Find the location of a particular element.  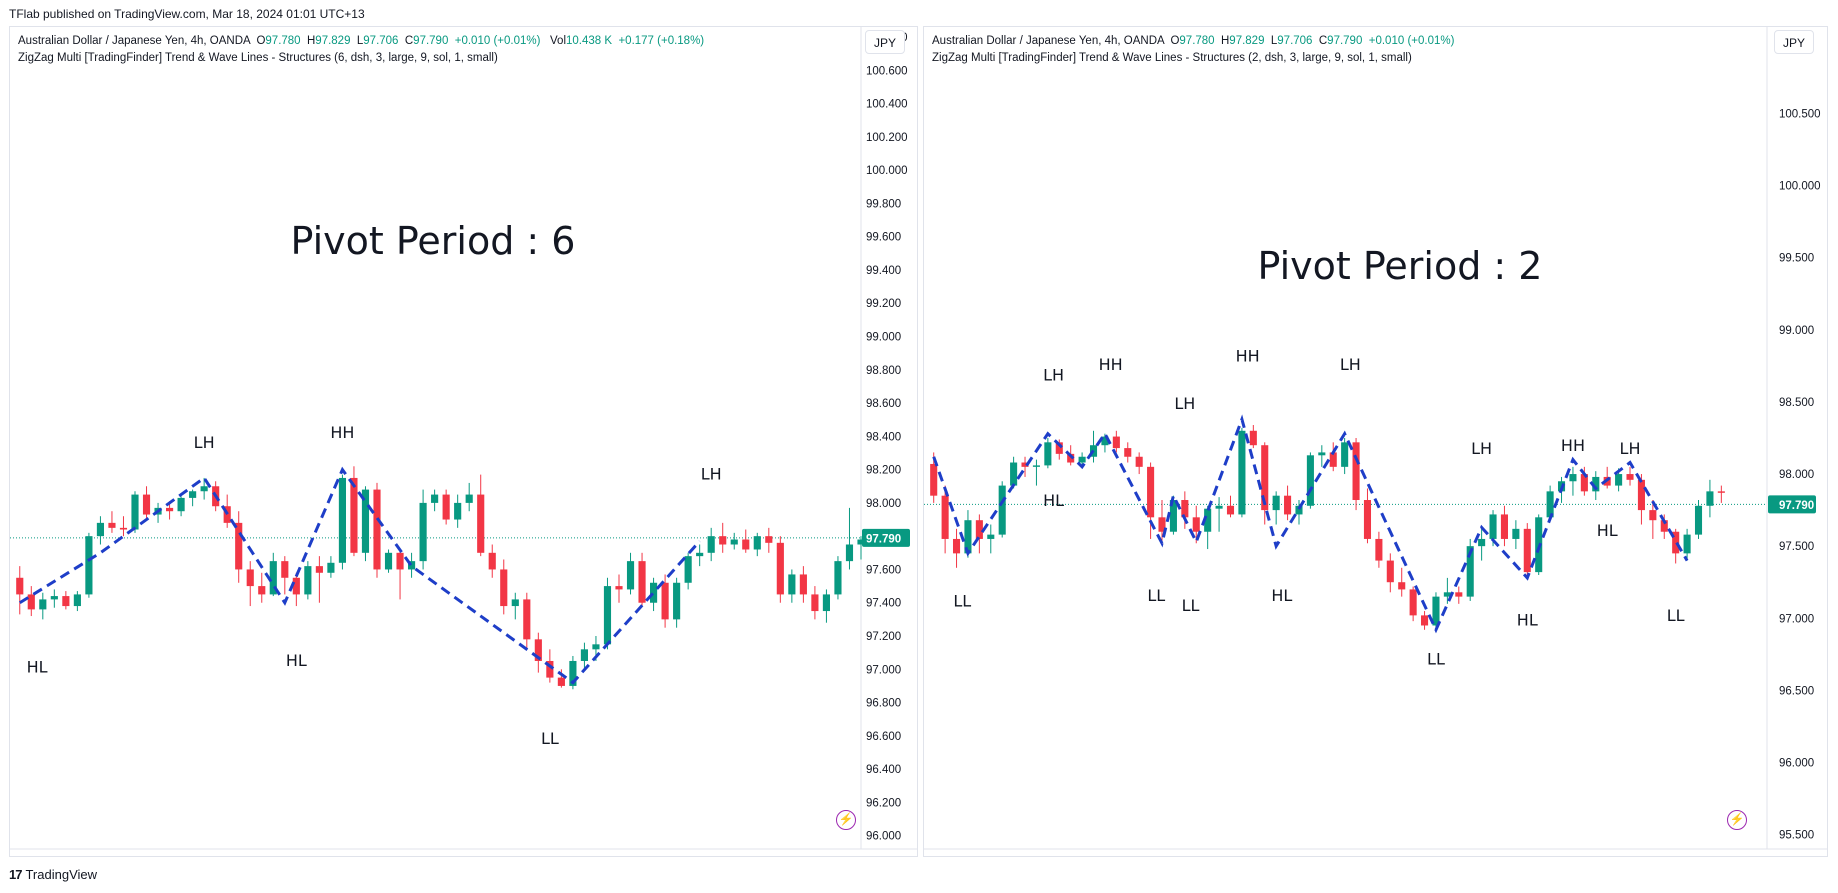

footer-brand: 17 TradingView is located at coordinates (53, 874).